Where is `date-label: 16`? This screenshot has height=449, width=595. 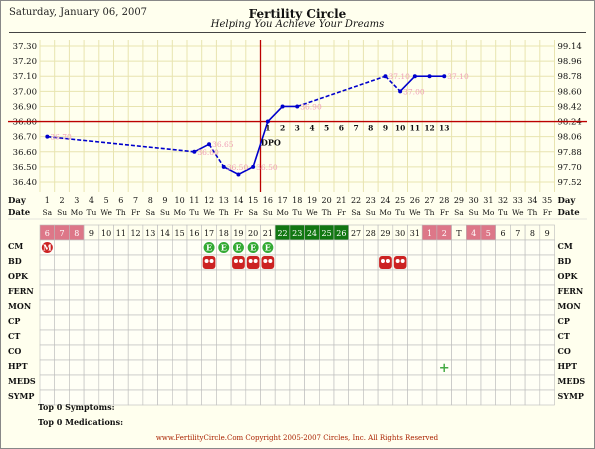
date-label: 16 is located at coordinates (194, 233).